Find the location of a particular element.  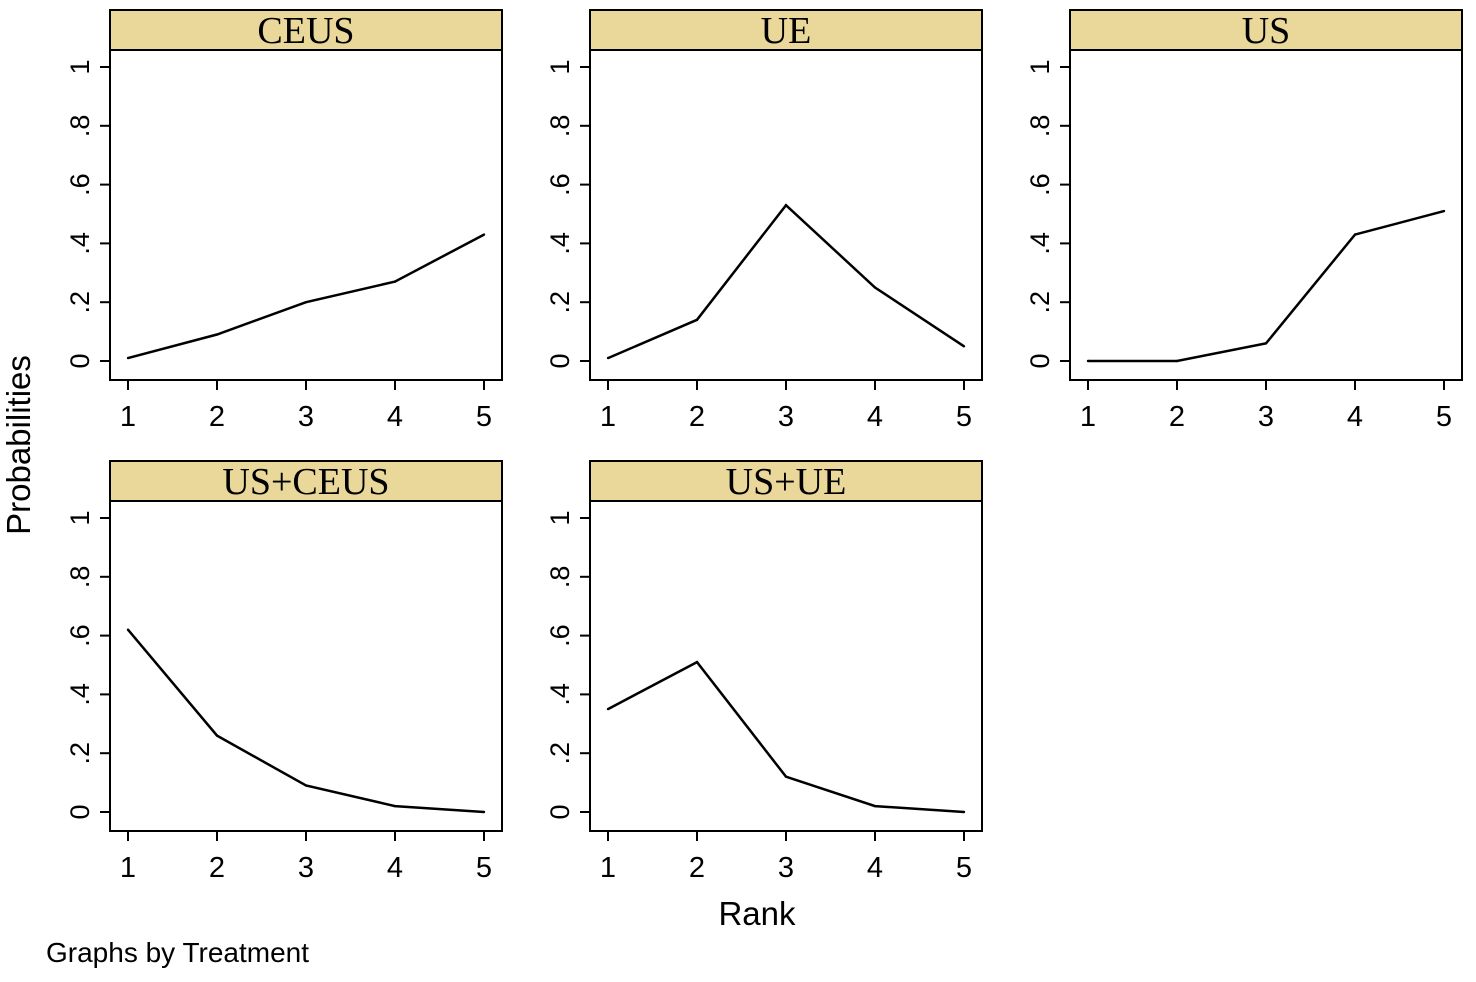

panel-title: US is located at coordinates (1266, 31).